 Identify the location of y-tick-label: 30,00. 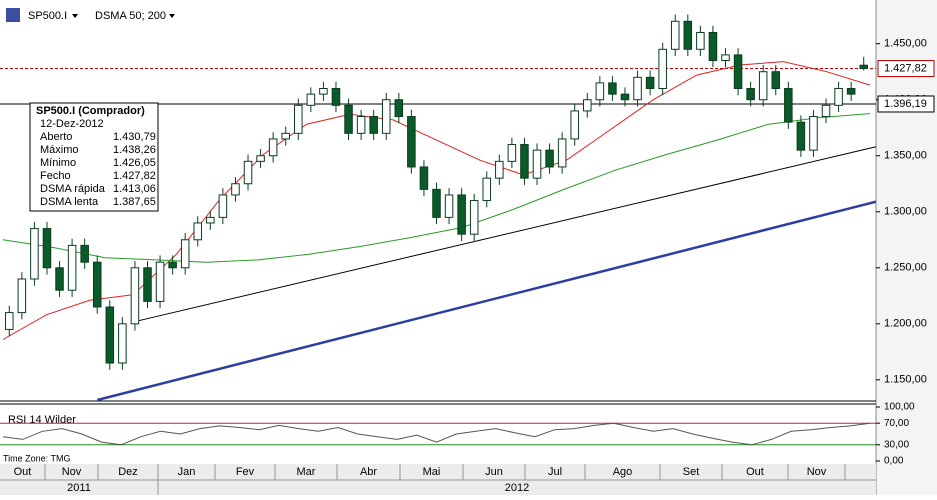
(896, 444).